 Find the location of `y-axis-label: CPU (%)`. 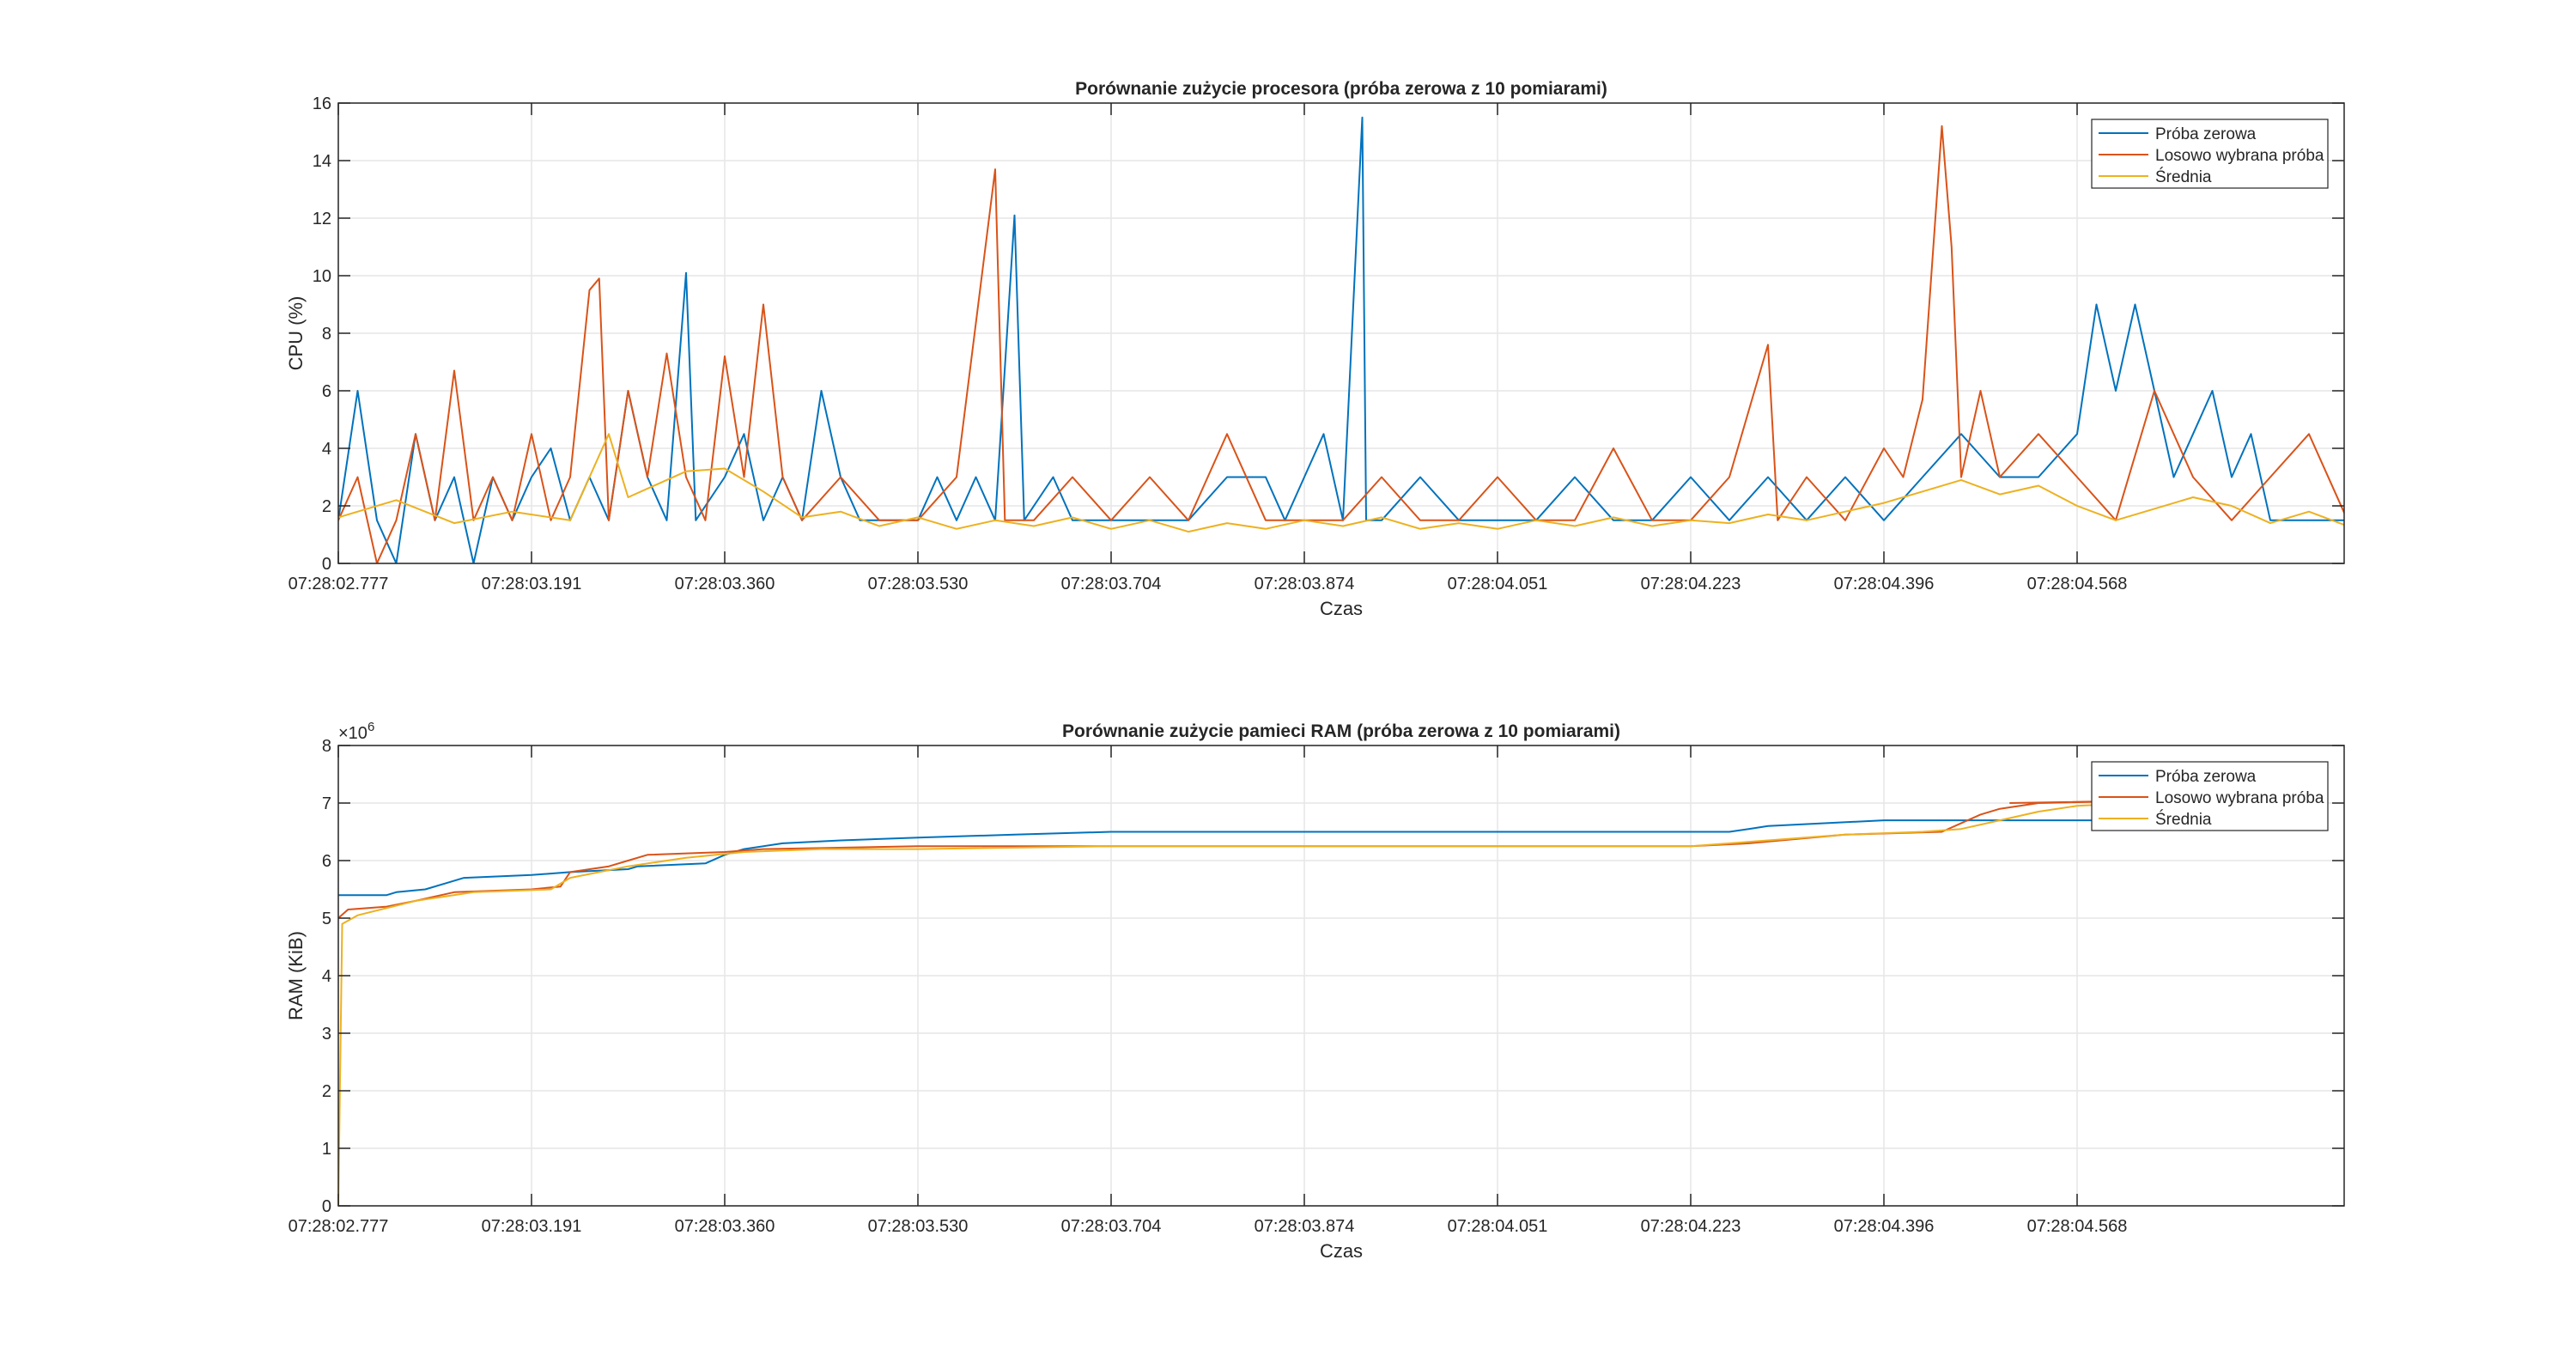

y-axis-label: CPU (%) is located at coordinates (296, 333).